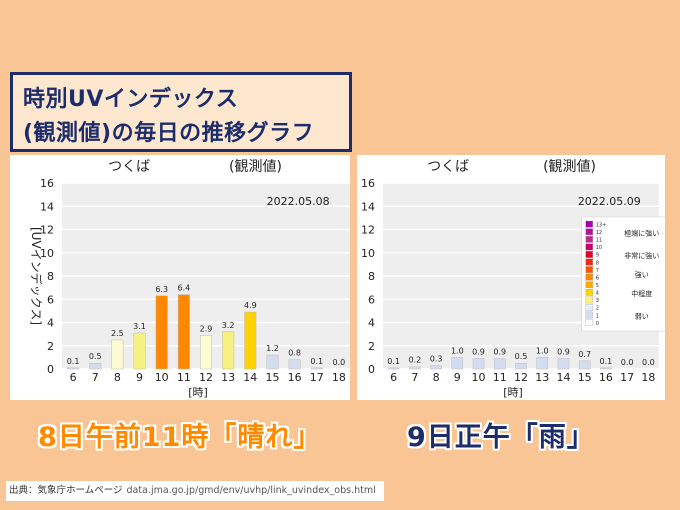 The width and height of the screenshot is (680, 510). What do you see at coordinates (184, 377) in the screenshot?
I see `chart0-xtick-label: 11` at bounding box center [184, 377].